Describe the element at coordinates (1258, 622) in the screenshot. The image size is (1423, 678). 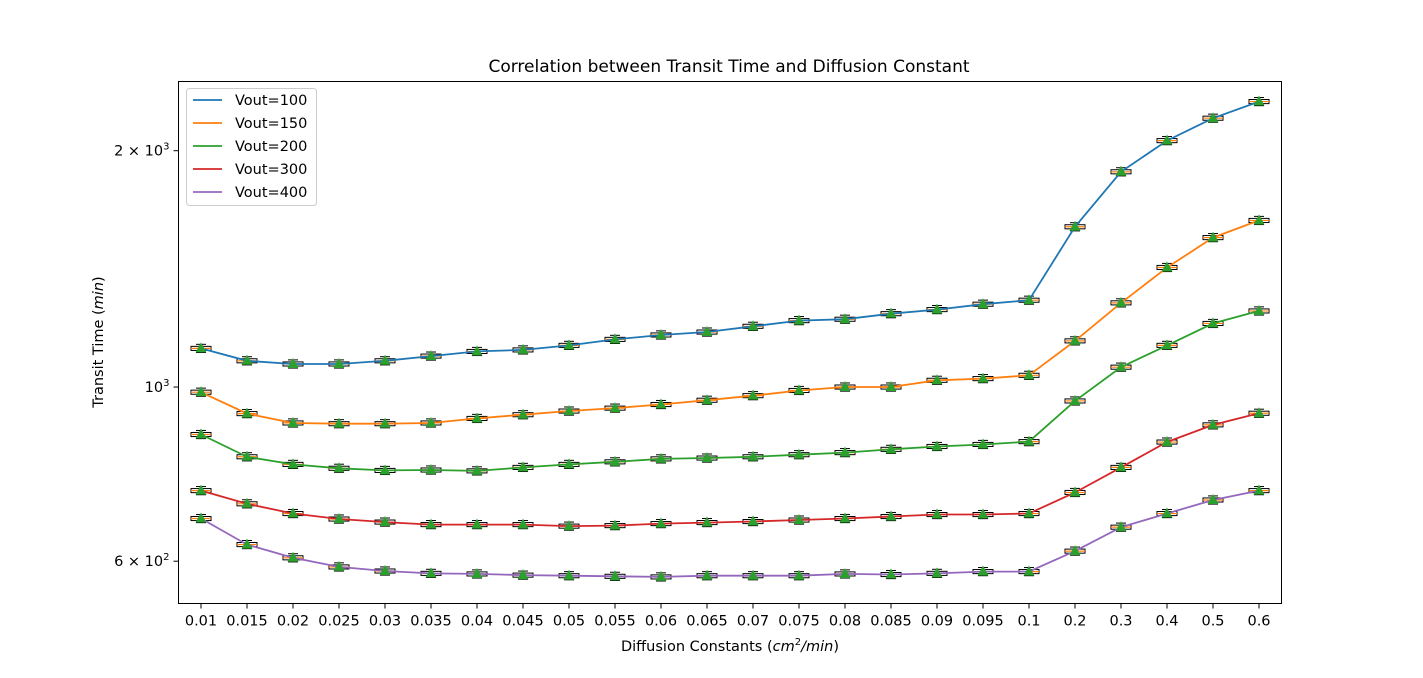
I see `x-tick-label: 0.6` at that location.